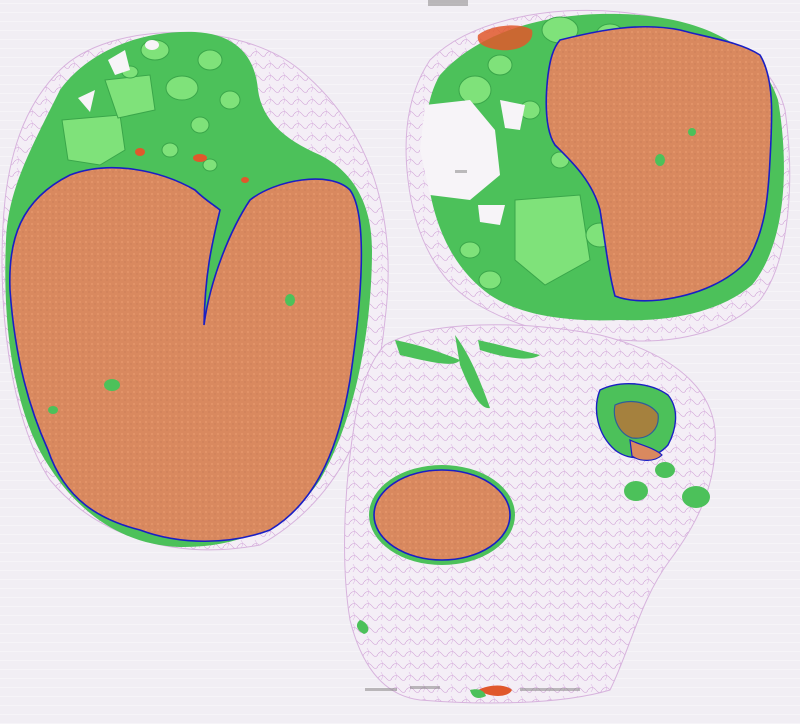  I want to click on top-right-inclusions, so click(675, 147).